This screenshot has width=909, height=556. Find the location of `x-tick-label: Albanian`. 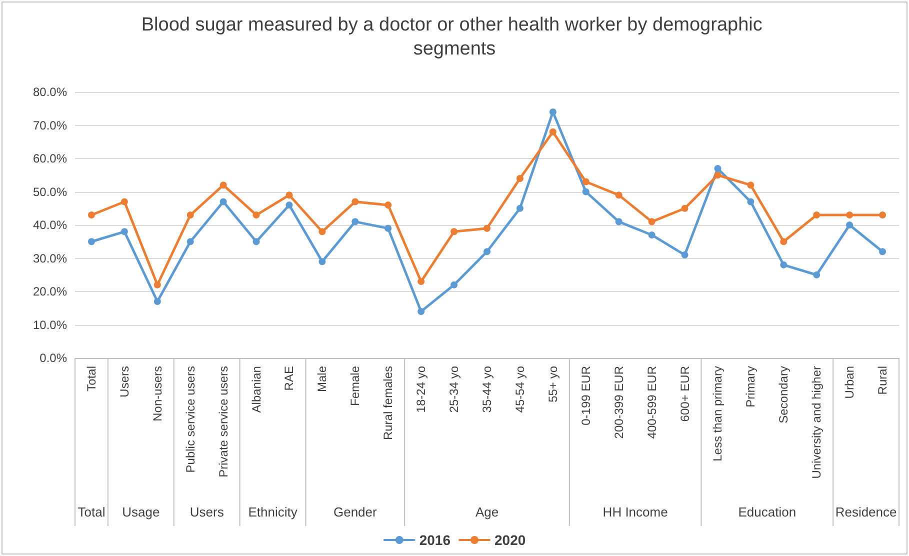

x-tick-label: Albanian is located at coordinates (256, 389).